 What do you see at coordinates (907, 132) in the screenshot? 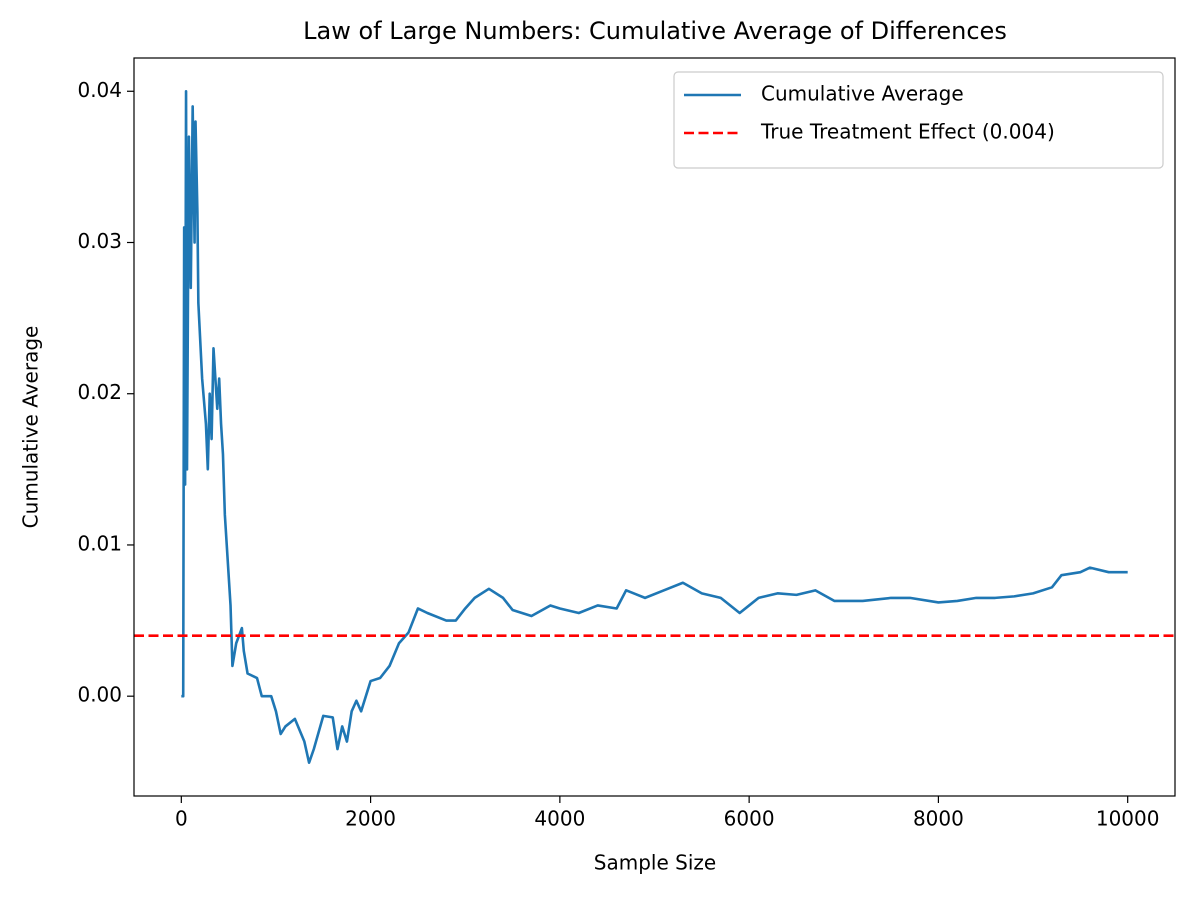
I see `legend-label: True Treatment Effect (0.004)` at bounding box center [907, 132].